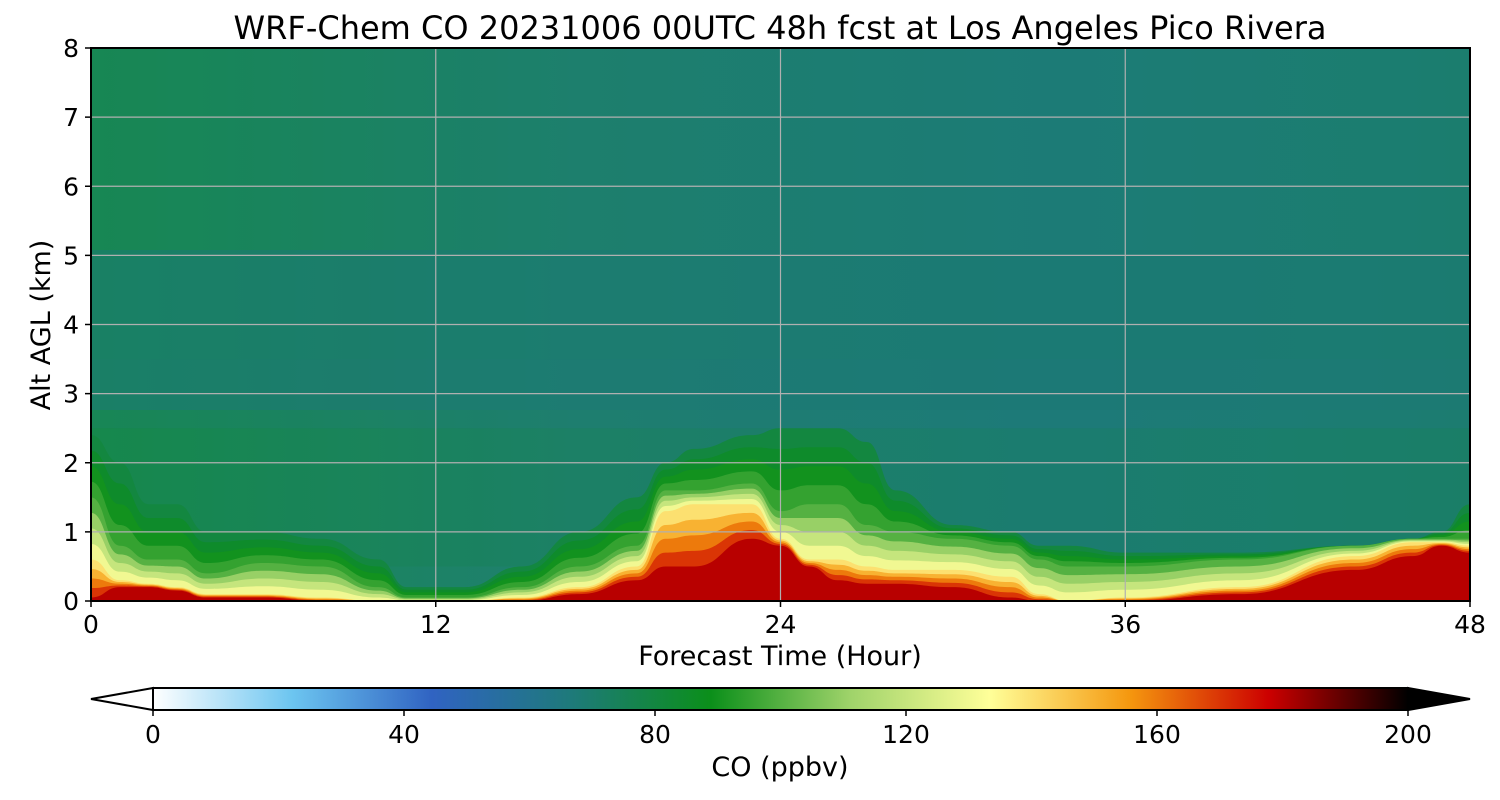 The image size is (1500, 800). What do you see at coordinates (71, 532) in the screenshot?
I see `y-tick-label: 1` at bounding box center [71, 532].